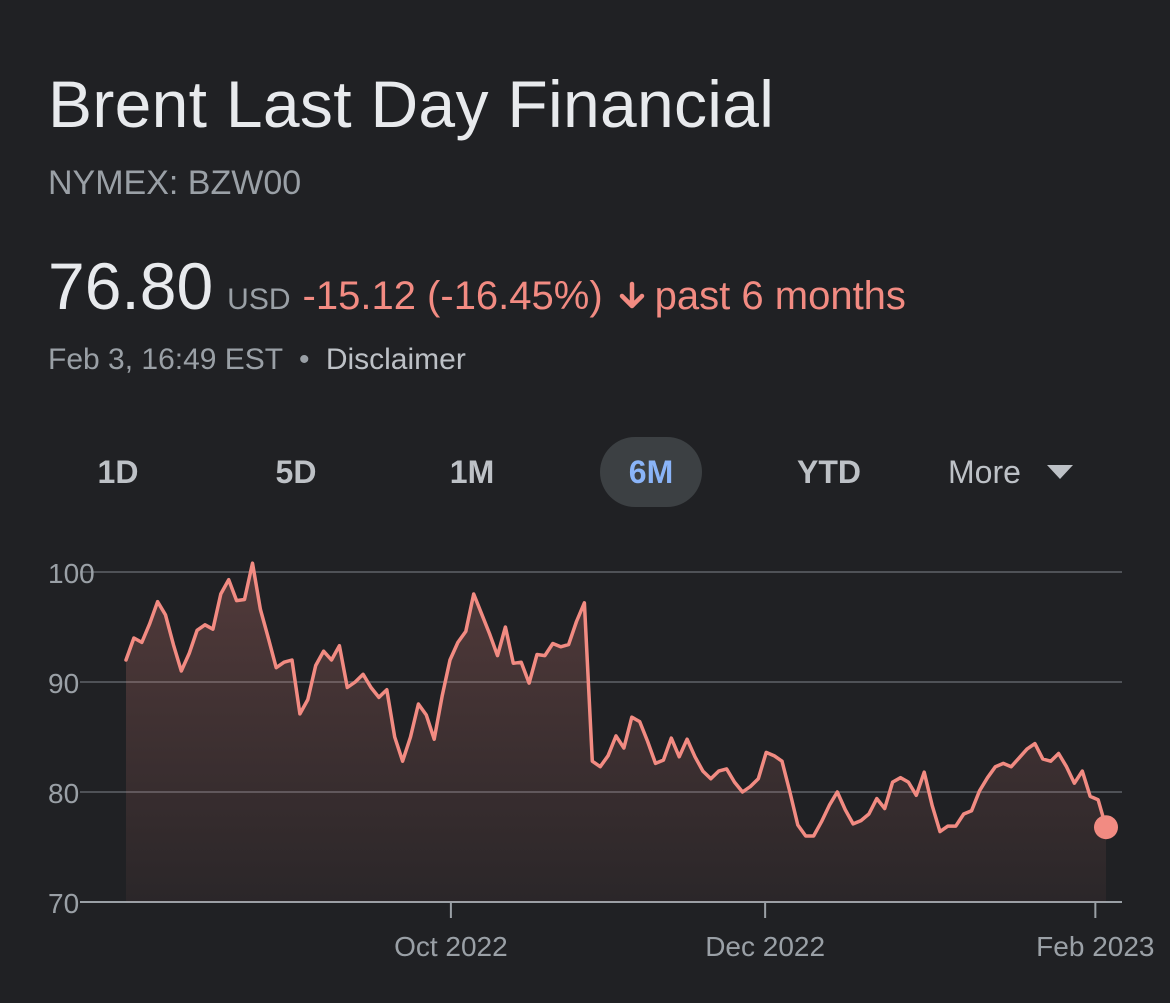 This screenshot has height=1003, width=1170. What do you see at coordinates (259, 299) in the screenshot?
I see `currency-label: USD` at bounding box center [259, 299].